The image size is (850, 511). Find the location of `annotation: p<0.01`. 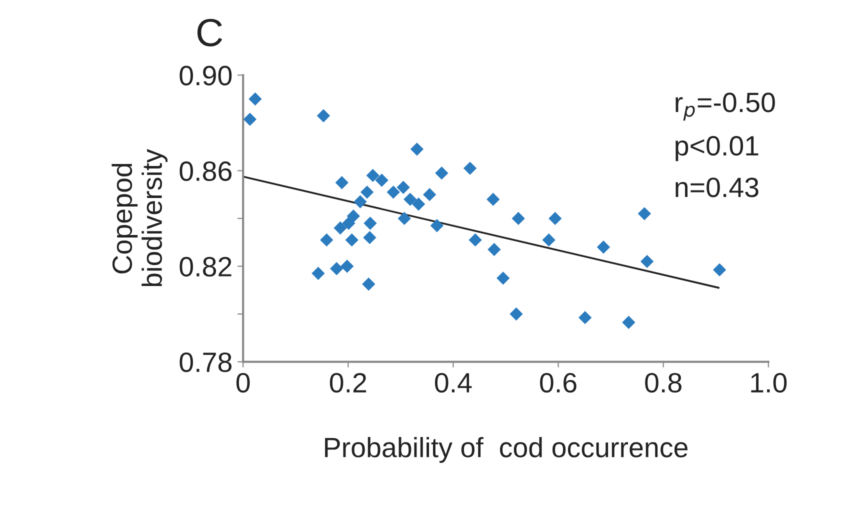

annotation: p<0.01 is located at coordinates (717, 149).